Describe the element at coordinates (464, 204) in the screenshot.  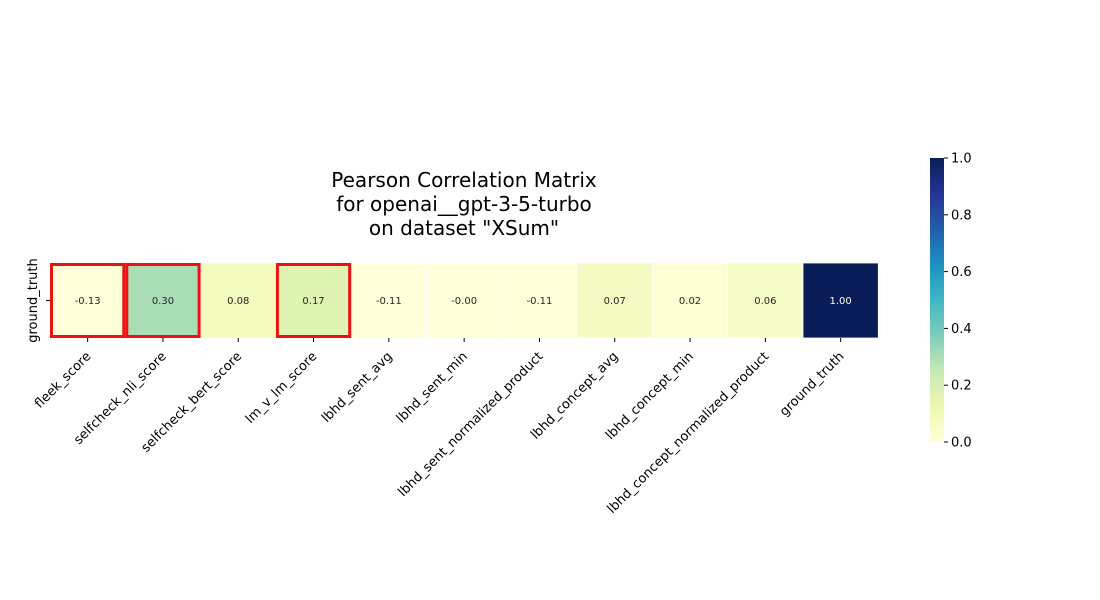
I see `title-line-1: for openai__gpt-3-5-turbo` at that location.